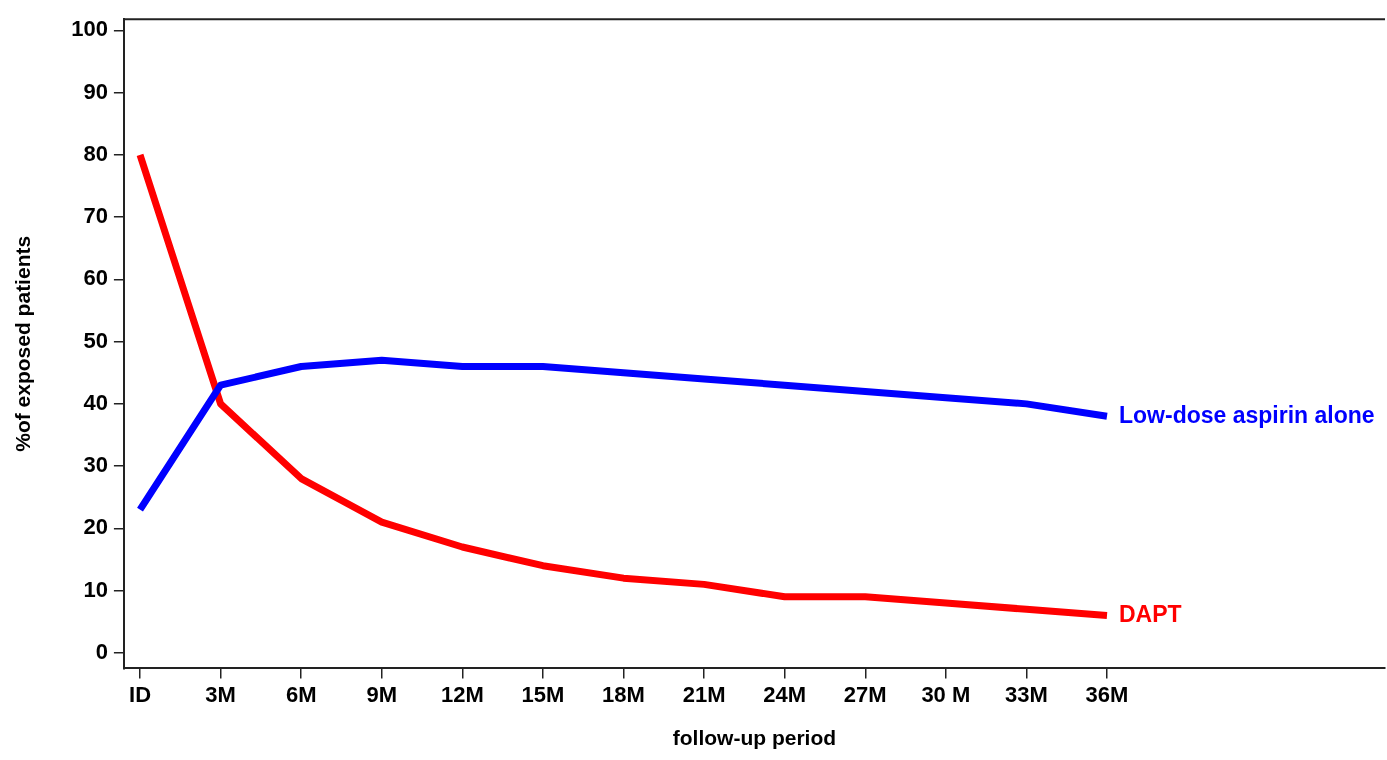 The image size is (1387, 760). I want to click on y-tick-label: 30, so click(95, 465).